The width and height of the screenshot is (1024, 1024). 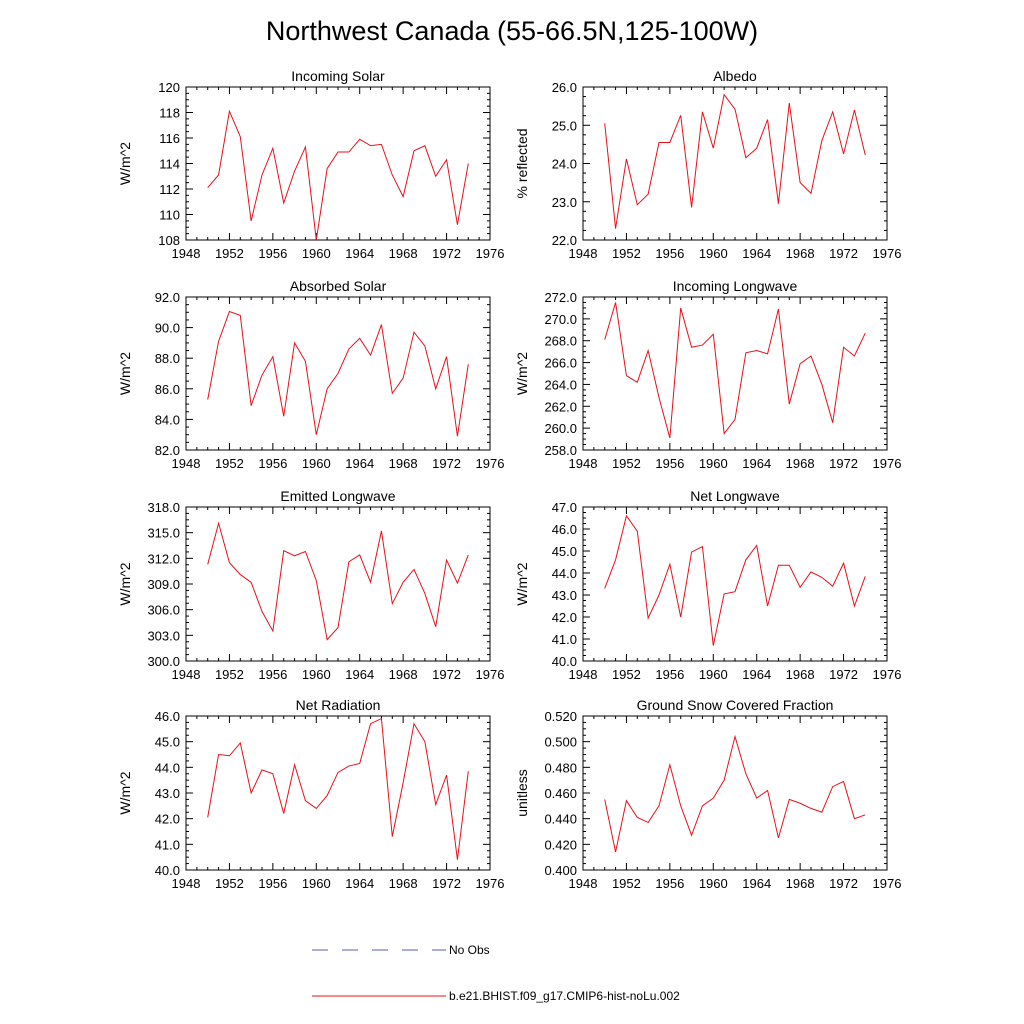 I want to click on y-tick-label: 84.0, so click(x=167, y=419).